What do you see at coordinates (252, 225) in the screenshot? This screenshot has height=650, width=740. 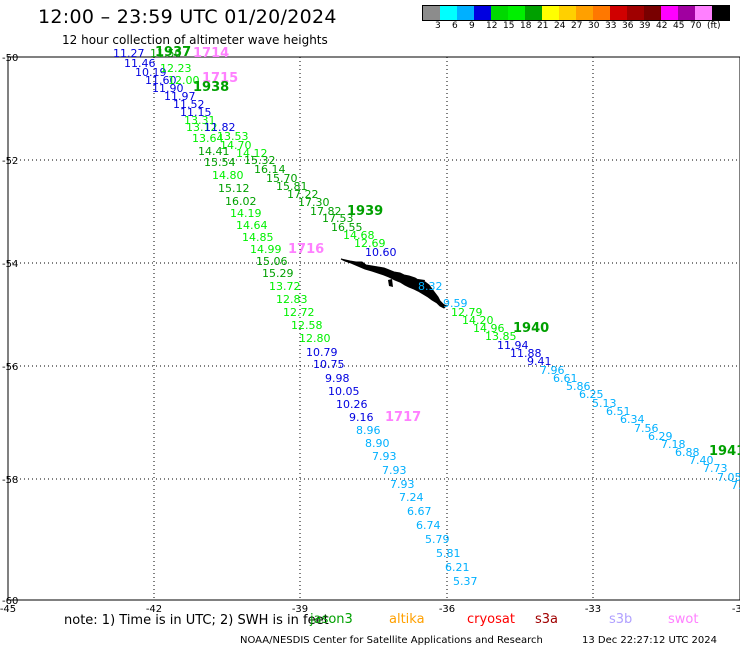 I see `wave-height-value: 14.64` at bounding box center [252, 225].